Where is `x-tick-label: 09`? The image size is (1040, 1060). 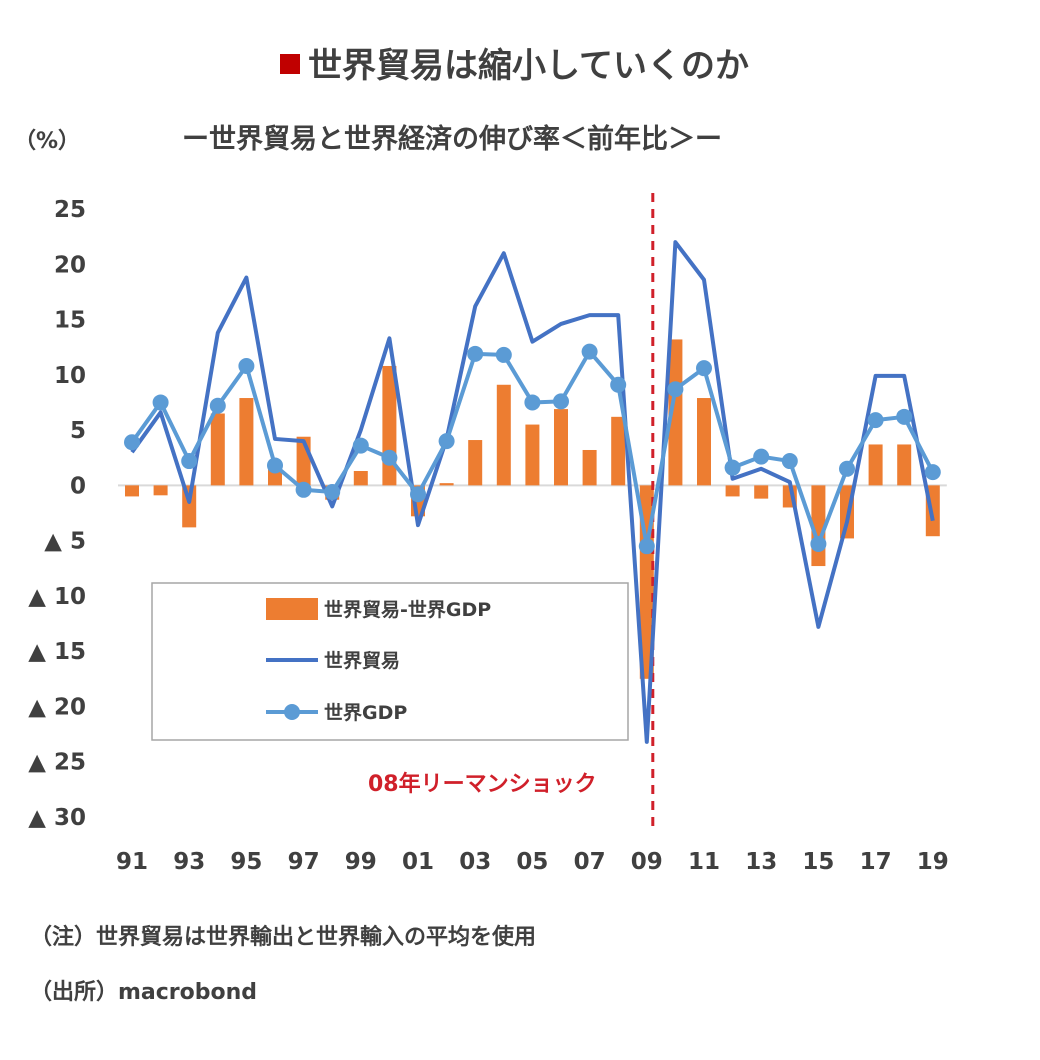 x-tick-label: 09 is located at coordinates (647, 862).